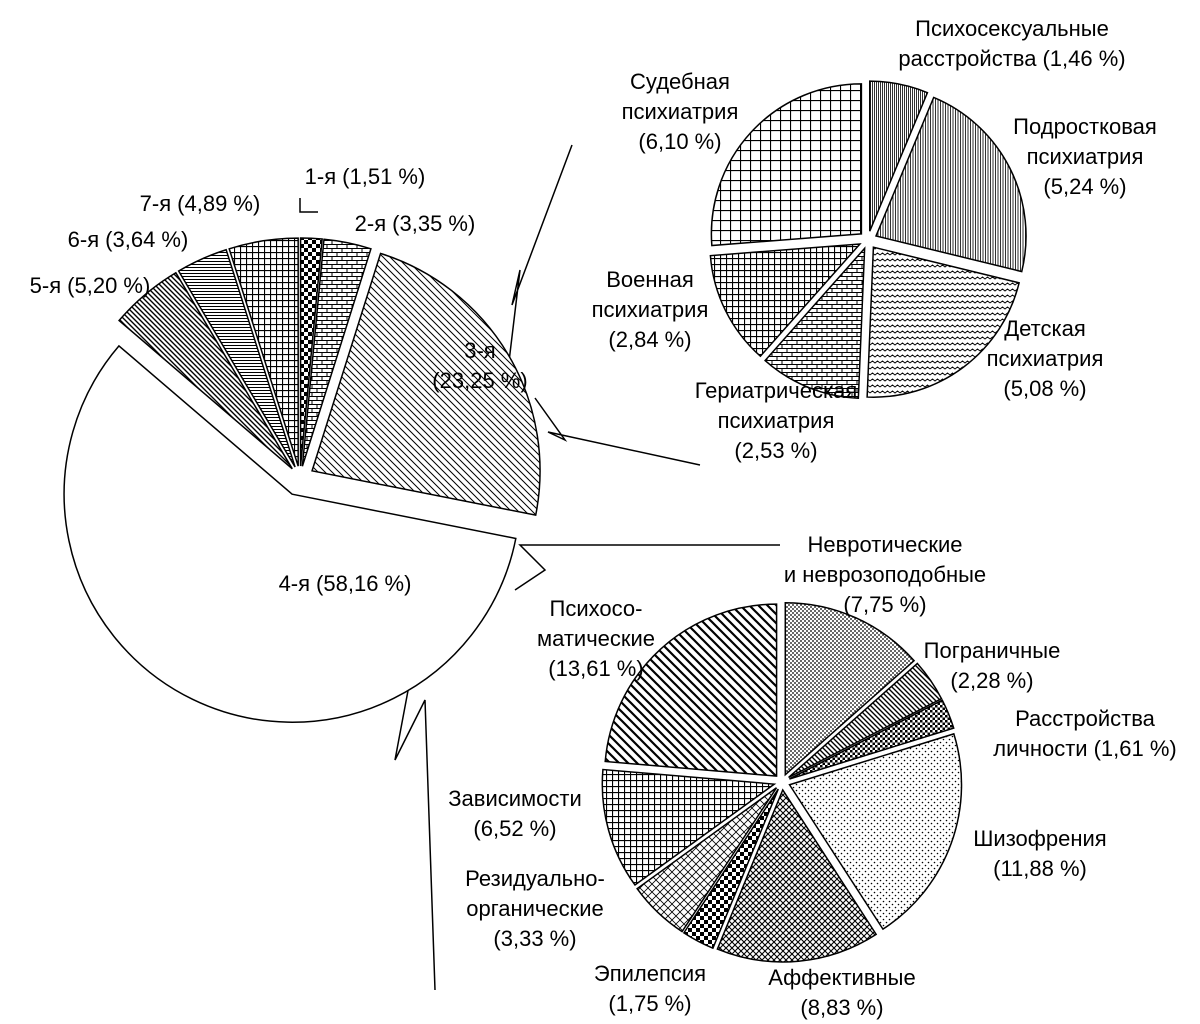 Image resolution: width=1200 pixels, height=1024 pixels. I want to click on label-line: Пограничные, so click(992, 650).